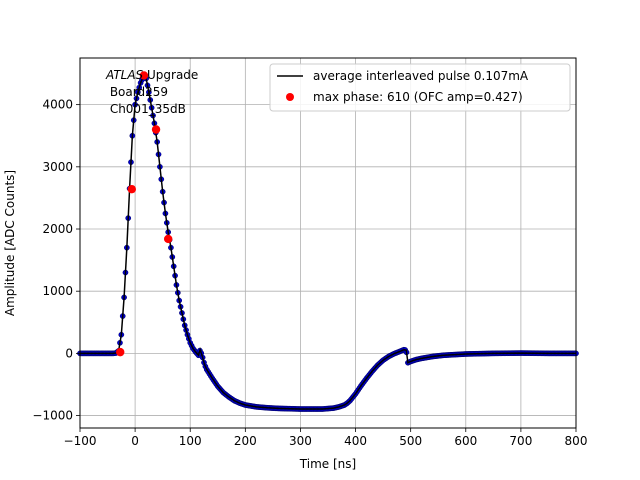 Image resolution: width=640 pixels, height=480 pixels. What do you see at coordinates (56, 260) in the screenshot?
I see `y-axis-ticks: −1000 0 1000 2000 3000 4000` at bounding box center [56, 260].